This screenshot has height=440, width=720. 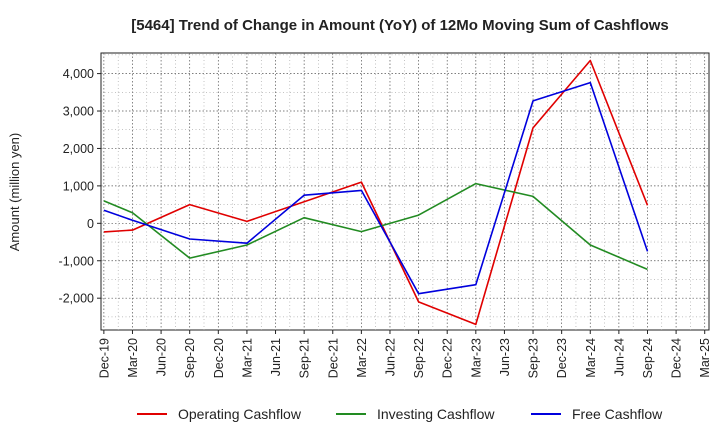 I want to click on x-tick-label: Dec-22, so click(x=448, y=358).